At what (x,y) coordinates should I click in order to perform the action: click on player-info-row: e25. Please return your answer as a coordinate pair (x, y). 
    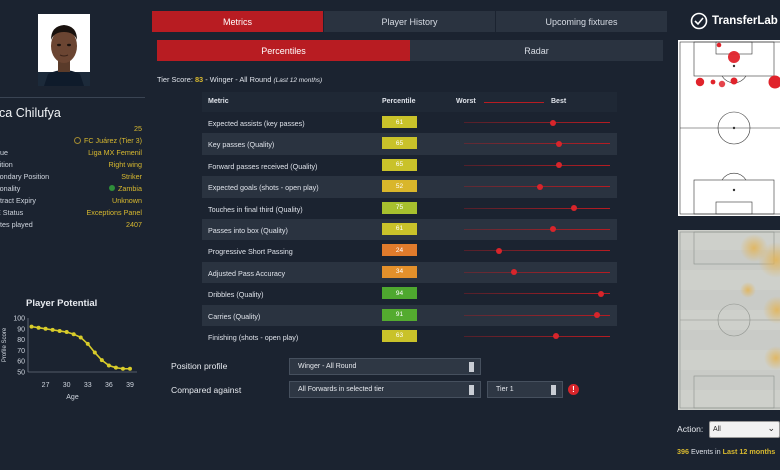
    Looking at the image, I should click on (72, 130).